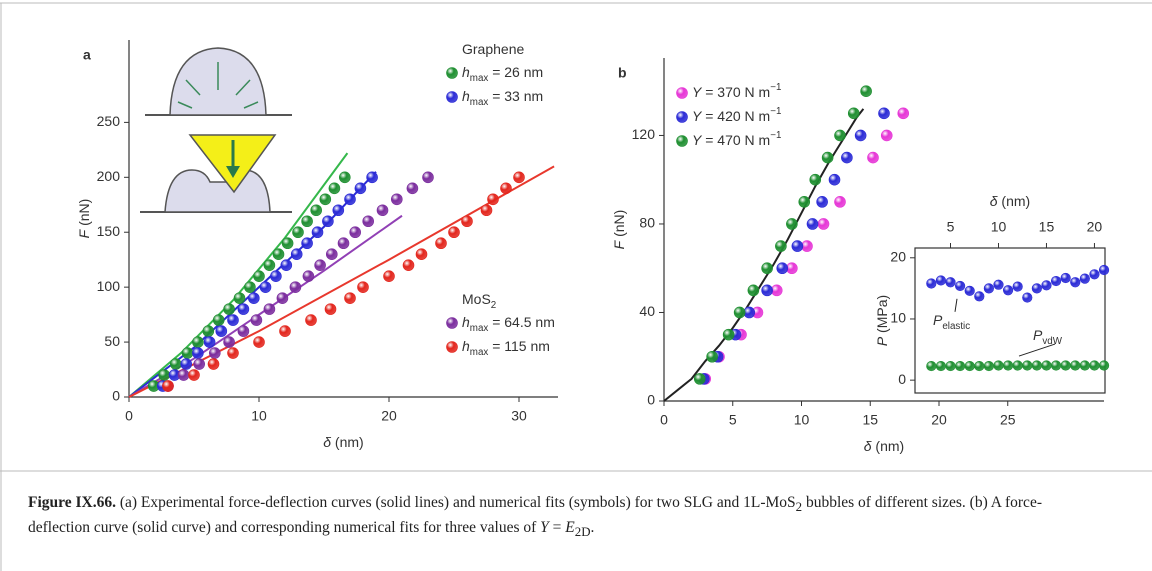 The width and height of the screenshot is (1152, 571). What do you see at coordinates (544, 528) in the screenshot?
I see `caption-part: Y` at bounding box center [544, 528].